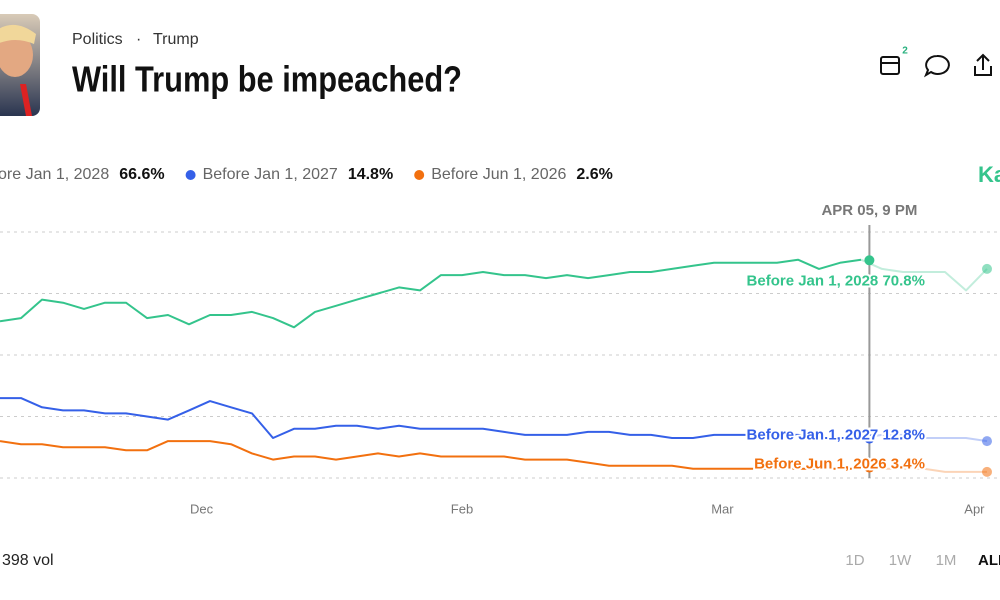  I want to click on share-button, so click(983, 64).